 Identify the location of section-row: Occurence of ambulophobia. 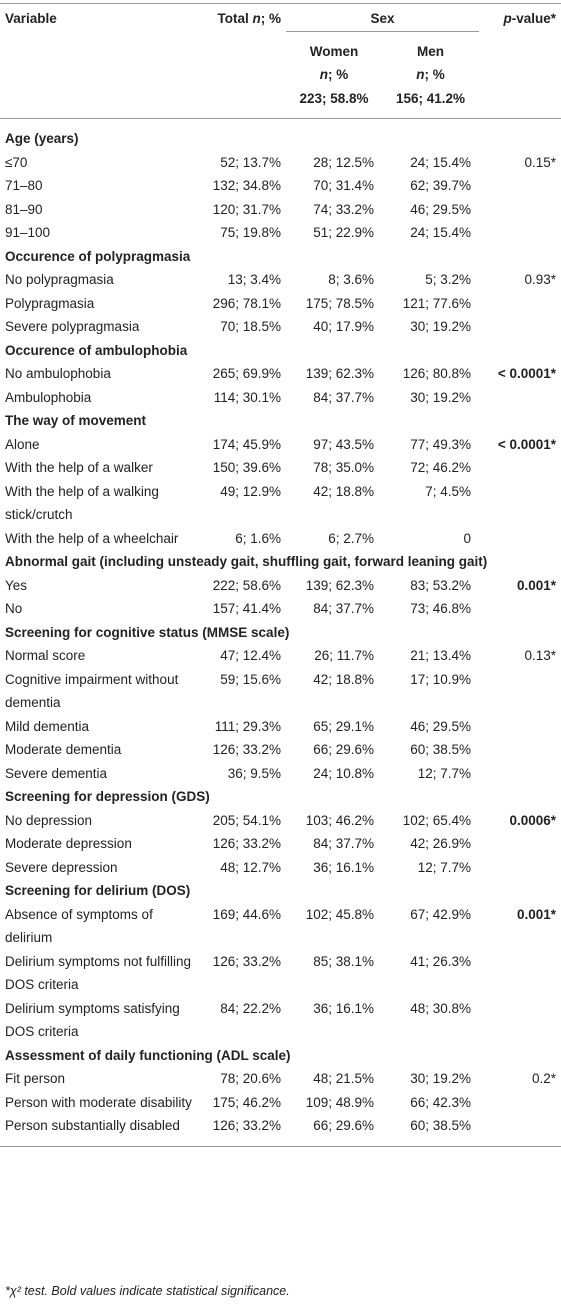
(280, 351).